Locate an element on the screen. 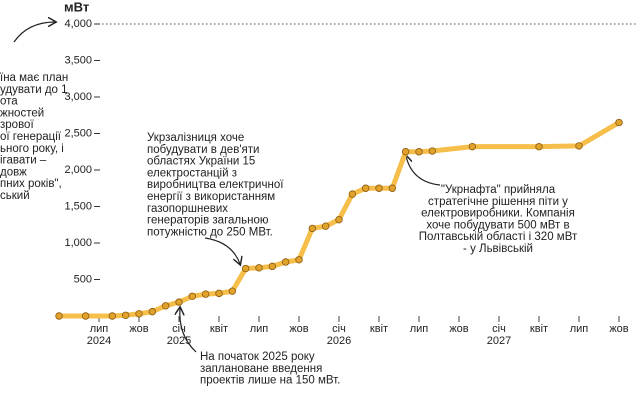  annotation: газопоршневих is located at coordinates (187, 209).